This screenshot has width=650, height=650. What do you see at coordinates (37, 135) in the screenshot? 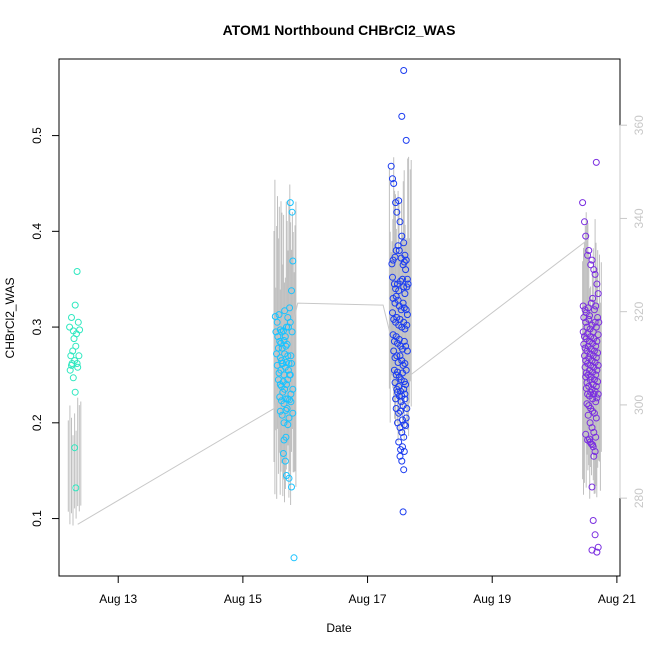
I see `y-tick-label: 0.5` at bounding box center [37, 135].